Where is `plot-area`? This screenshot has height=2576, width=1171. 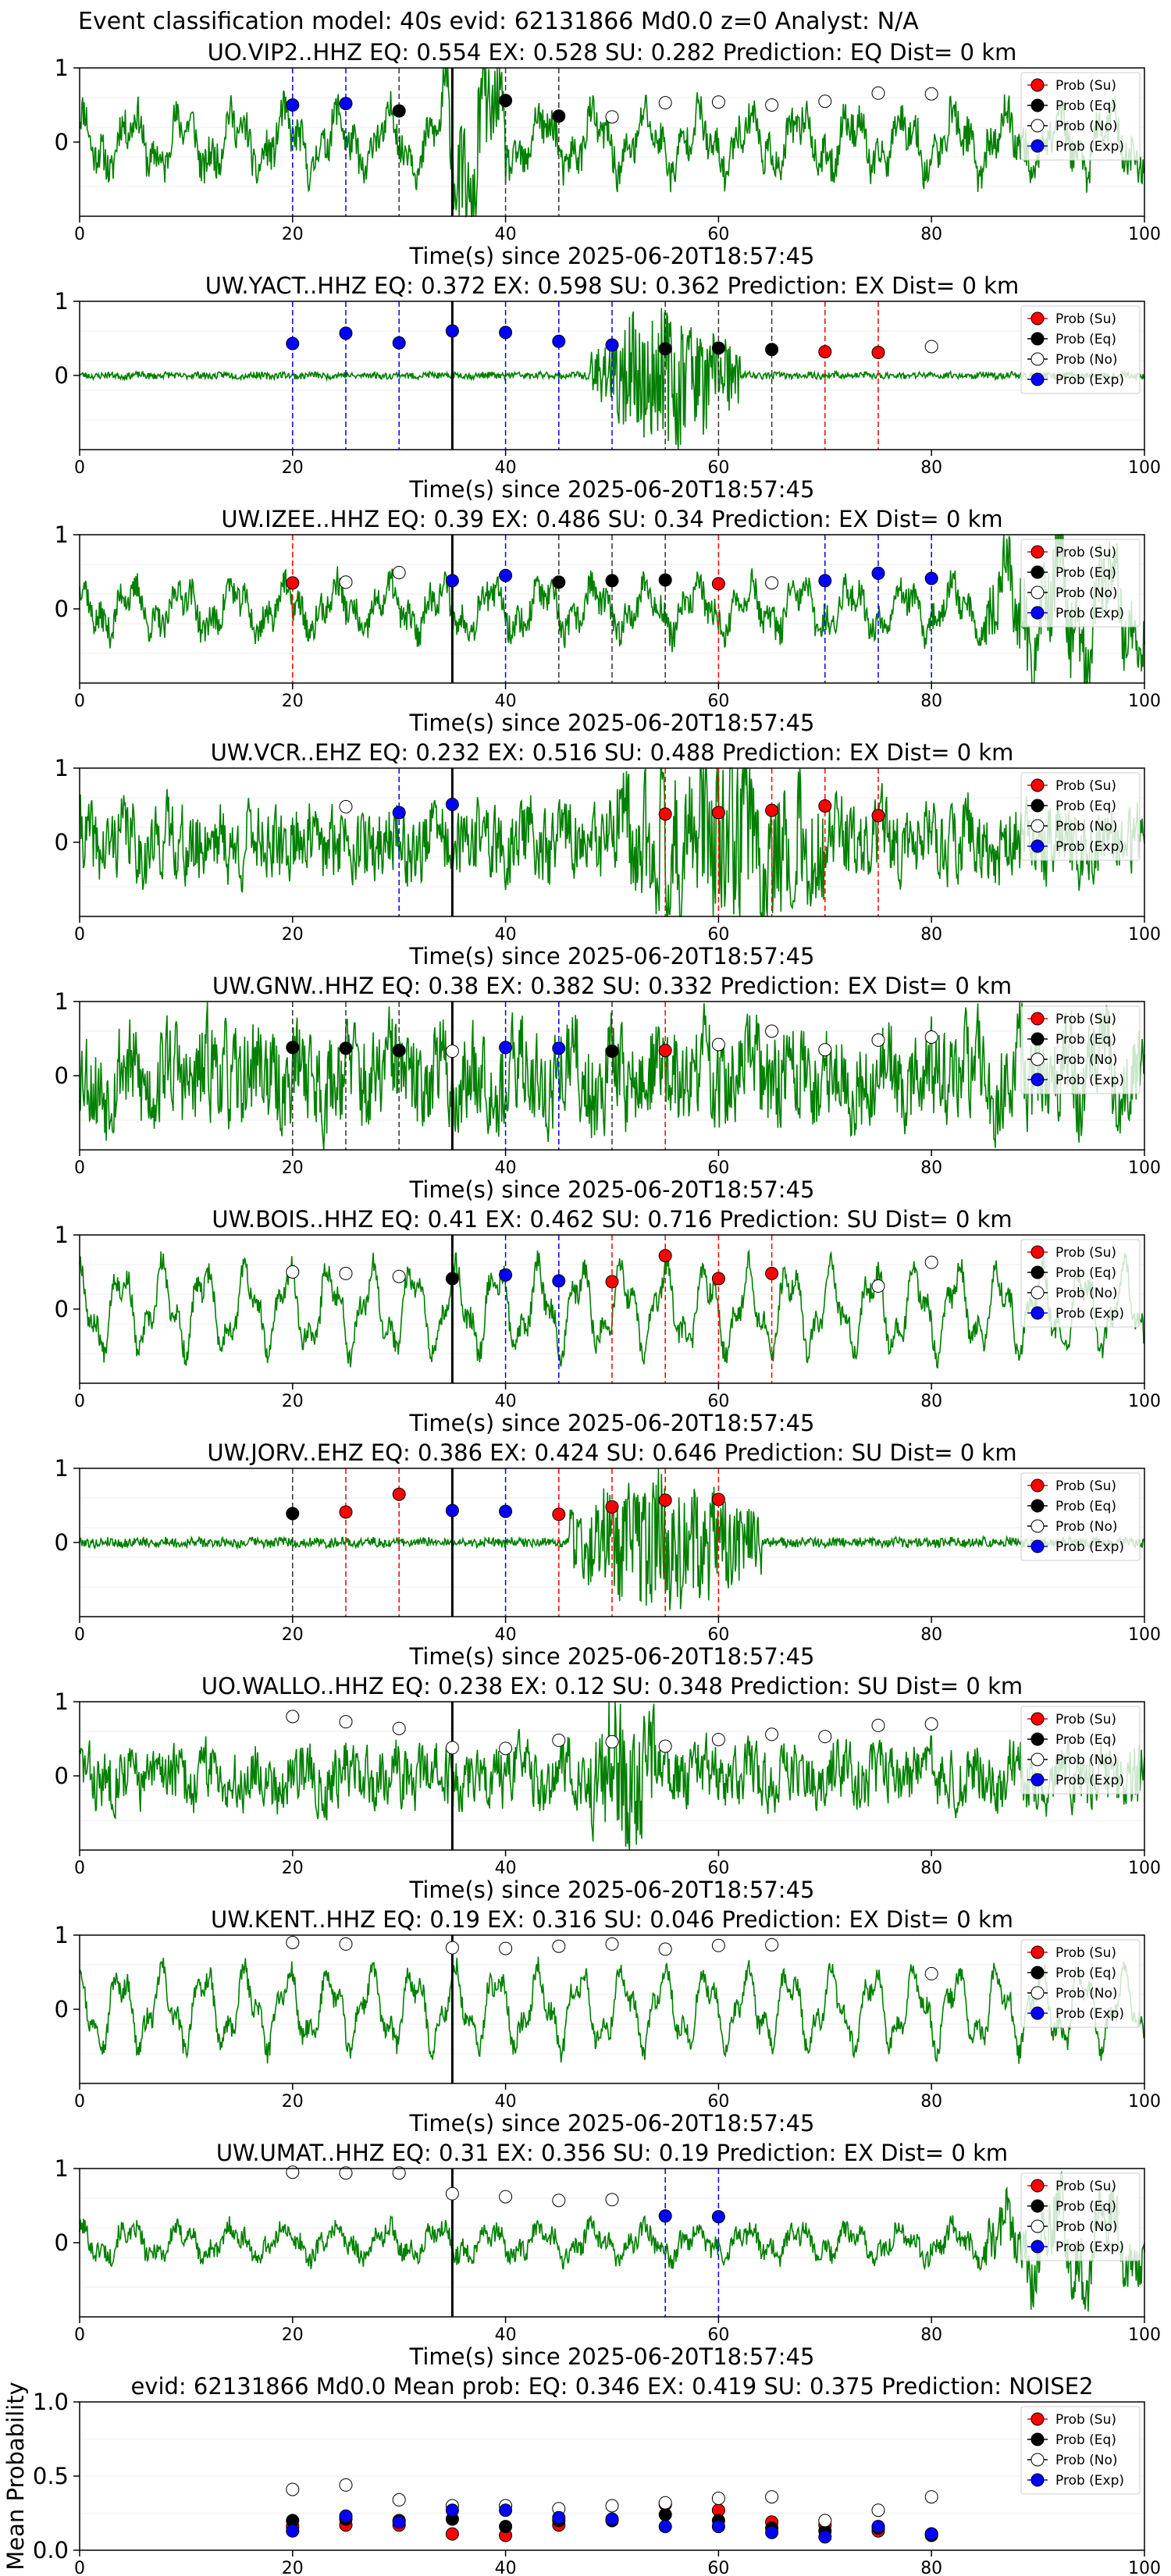 plot-area is located at coordinates (612, 2009).